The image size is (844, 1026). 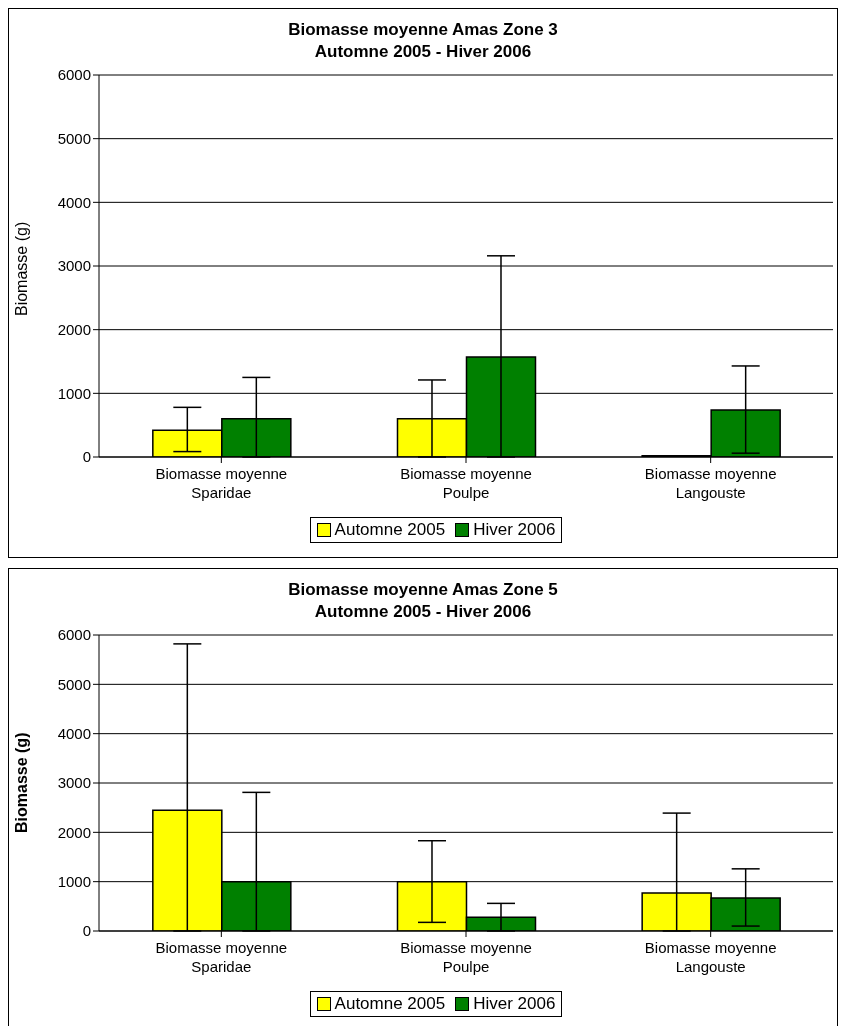 What do you see at coordinates (423, 601) in the screenshot?
I see `chart-title: Biomasse moyenne Amas Zone 5 Automne 2005 - Hiver 2006` at bounding box center [423, 601].